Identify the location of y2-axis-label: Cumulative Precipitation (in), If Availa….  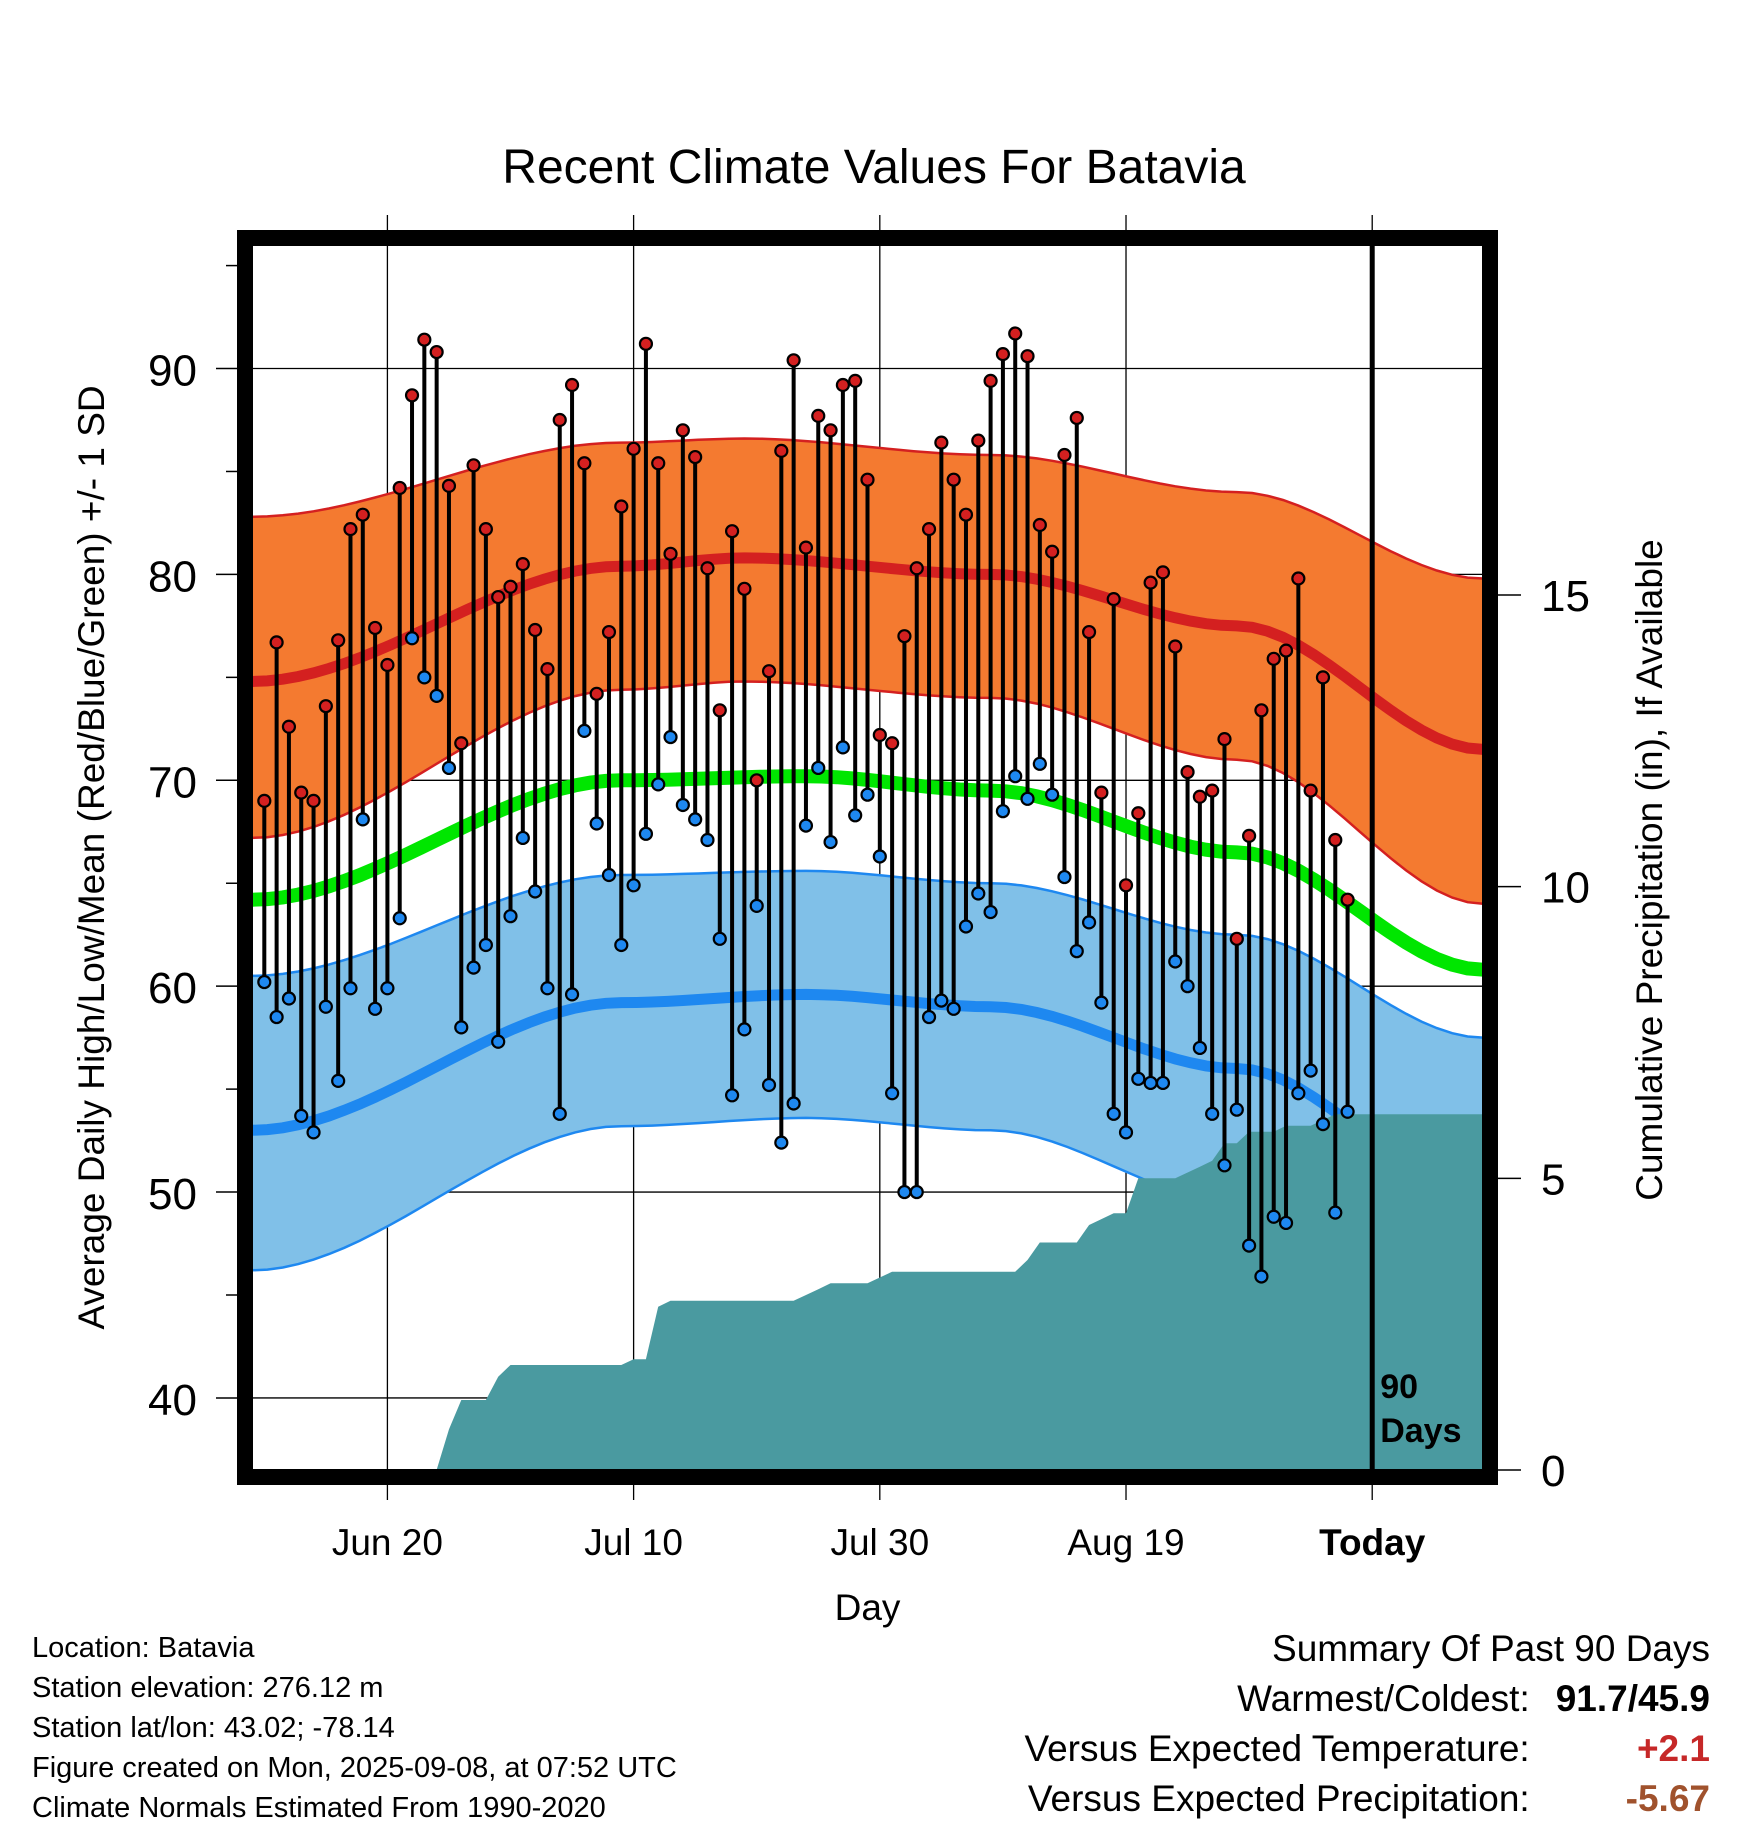
(1649, 870).